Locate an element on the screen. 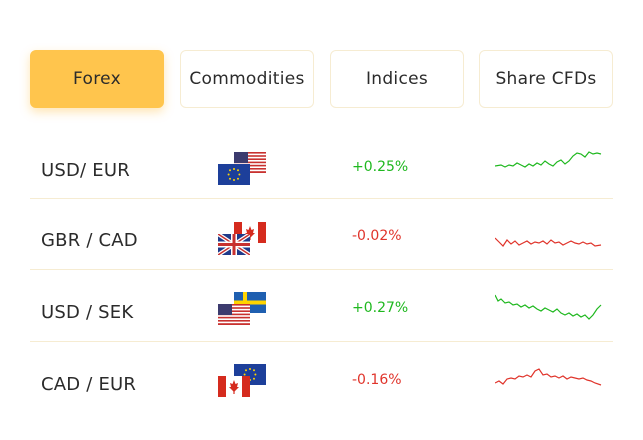 The image size is (643, 440). currency-pair: USD/ EUR is located at coordinates (85, 170).